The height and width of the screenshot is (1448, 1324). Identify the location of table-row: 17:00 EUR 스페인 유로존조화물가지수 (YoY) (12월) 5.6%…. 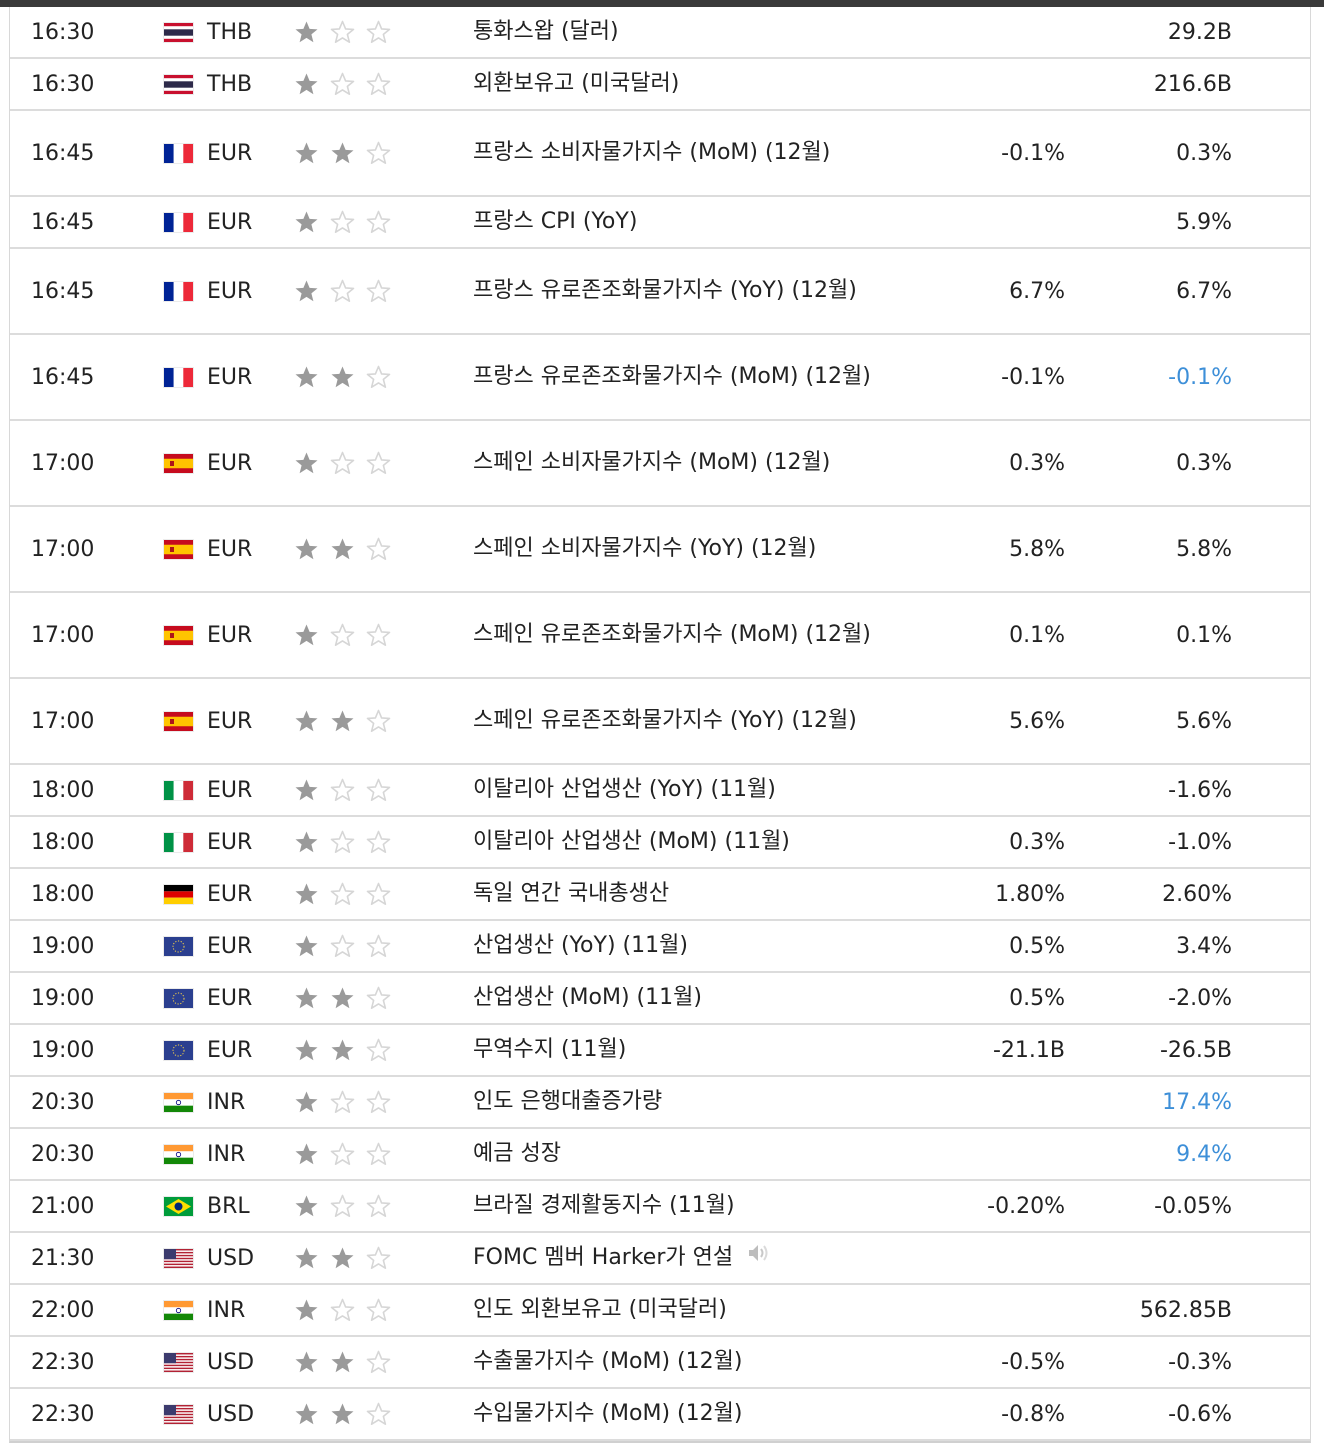
(660, 722).